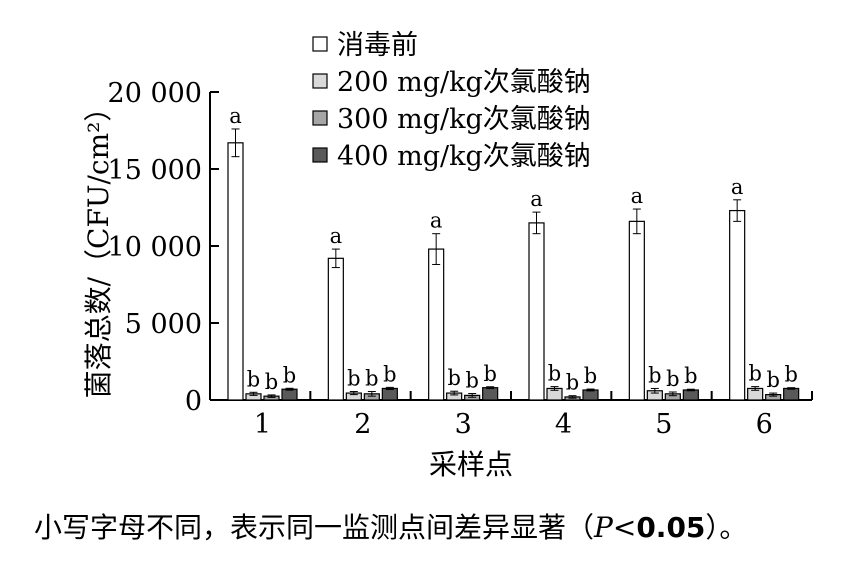  What do you see at coordinates (314, 527) in the screenshot?
I see `footnote-prefix: 小写字母不同，表示同一监测点间差异显著（` at bounding box center [314, 527].